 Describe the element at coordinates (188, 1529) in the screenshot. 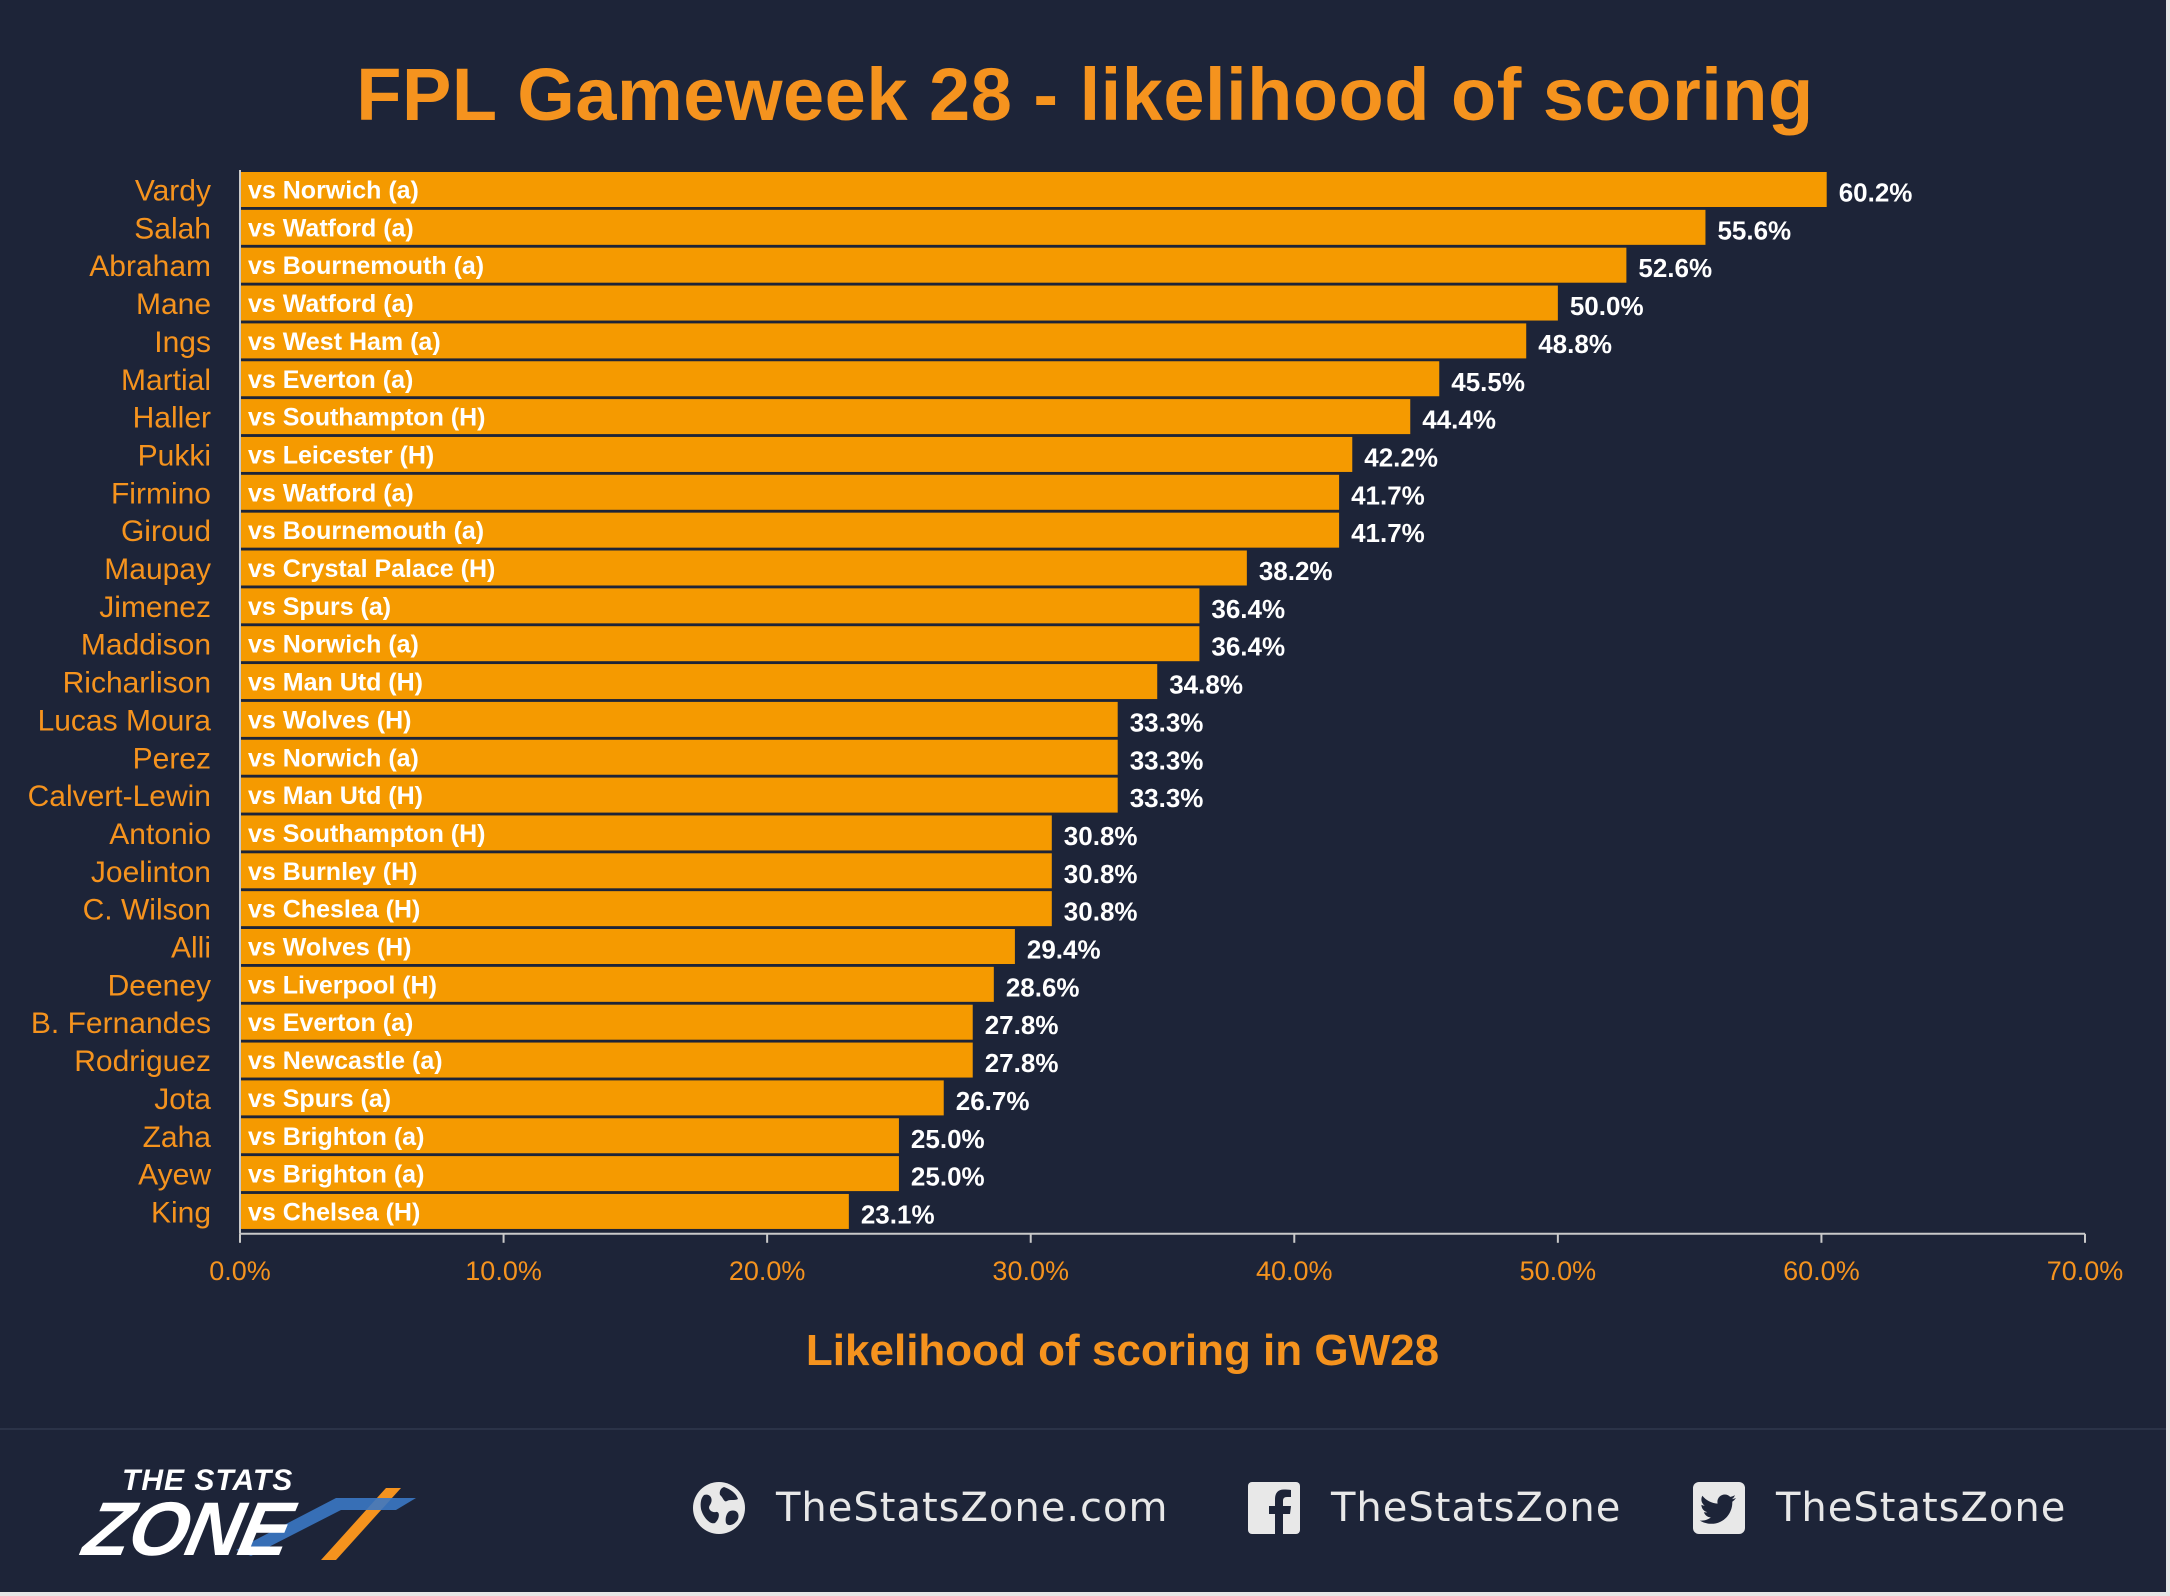

I see `logo-main-text: ZONE` at that location.